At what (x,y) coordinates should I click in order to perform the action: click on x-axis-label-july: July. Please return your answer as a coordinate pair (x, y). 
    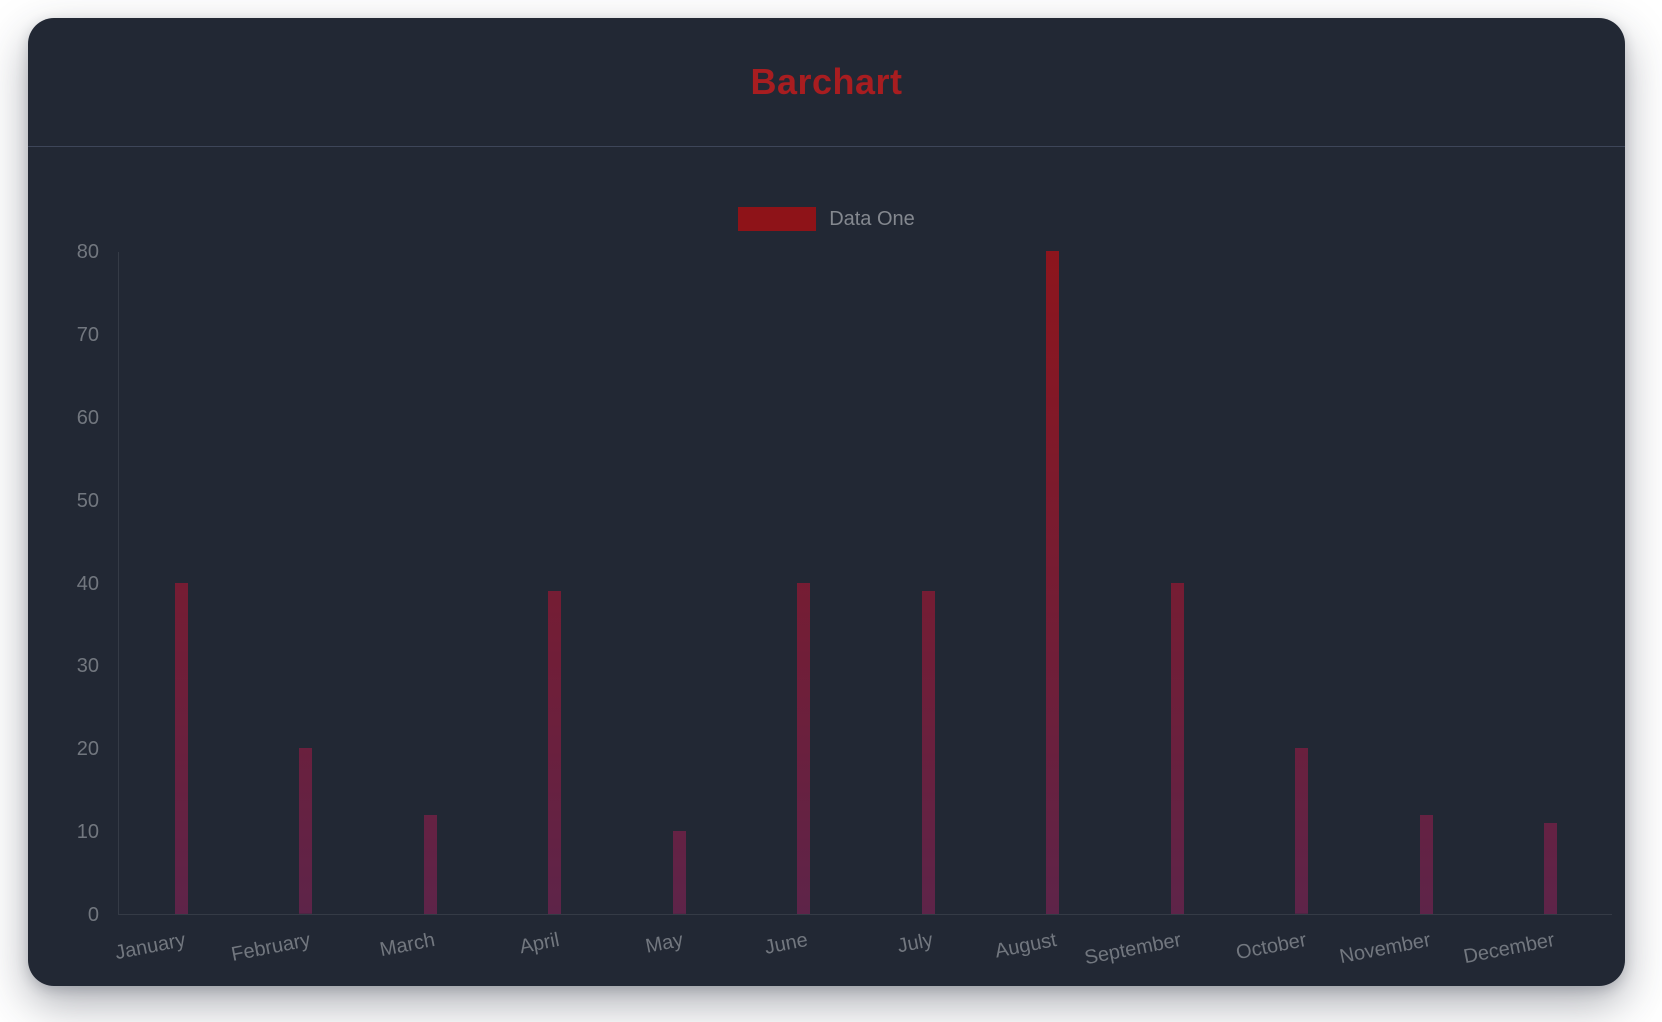
    Looking at the image, I should click on (915, 943).